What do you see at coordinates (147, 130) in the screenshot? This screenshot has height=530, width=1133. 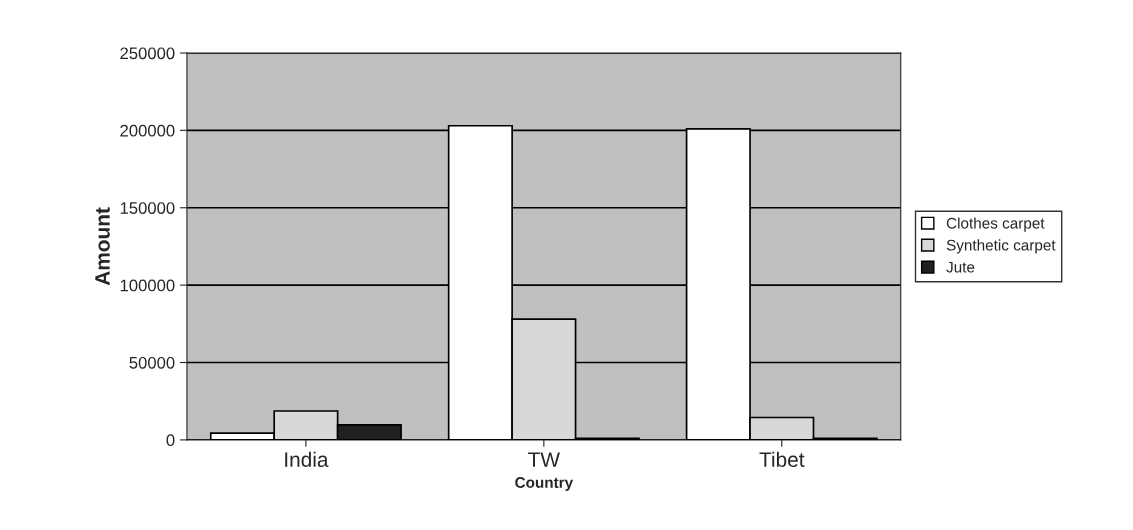 I see `y-tick-label: 200000` at bounding box center [147, 130].